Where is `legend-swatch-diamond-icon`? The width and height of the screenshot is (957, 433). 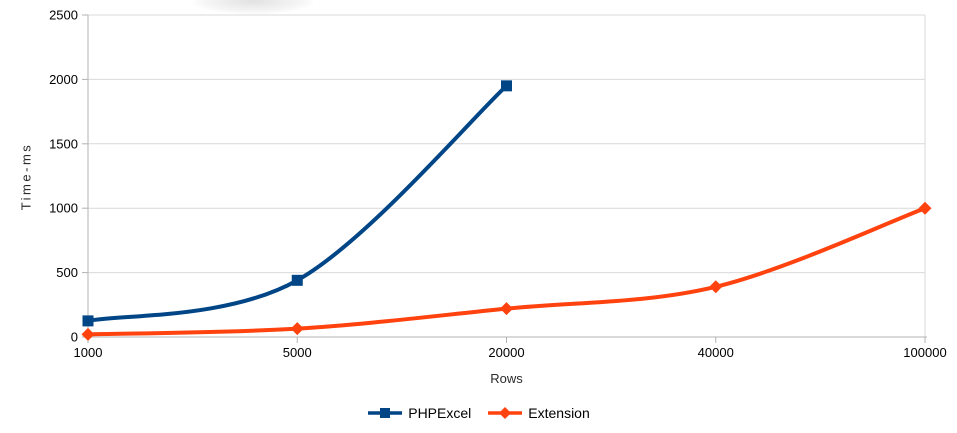
legend-swatch-diamond-icon is located at coordinates (505, 413).